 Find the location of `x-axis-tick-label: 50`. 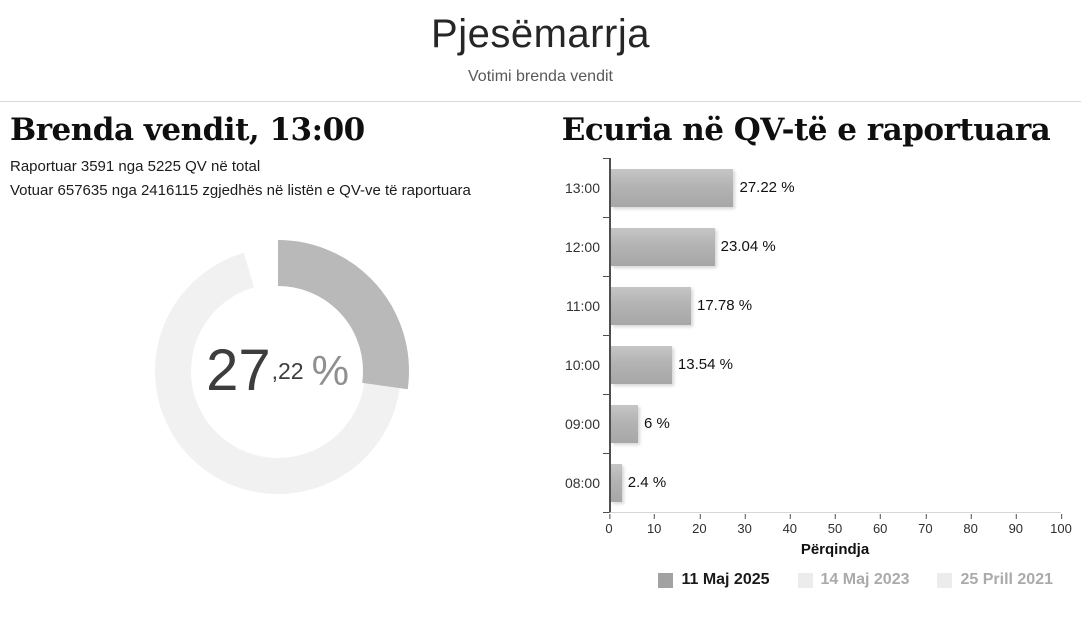

x-axis-tick-label: 50 is located at coordinates (835, 525).